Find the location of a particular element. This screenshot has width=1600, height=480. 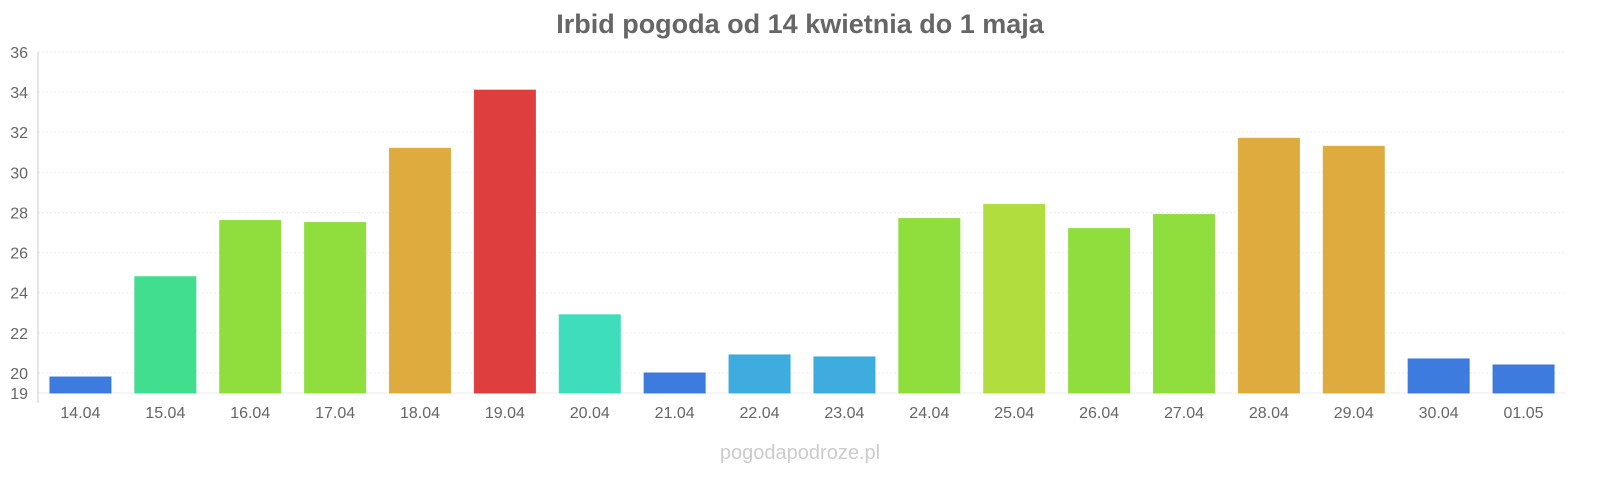

chart-title: Irbid pogoda od 14 kwietnia do 1 maja is located at coordinates (800, 24).